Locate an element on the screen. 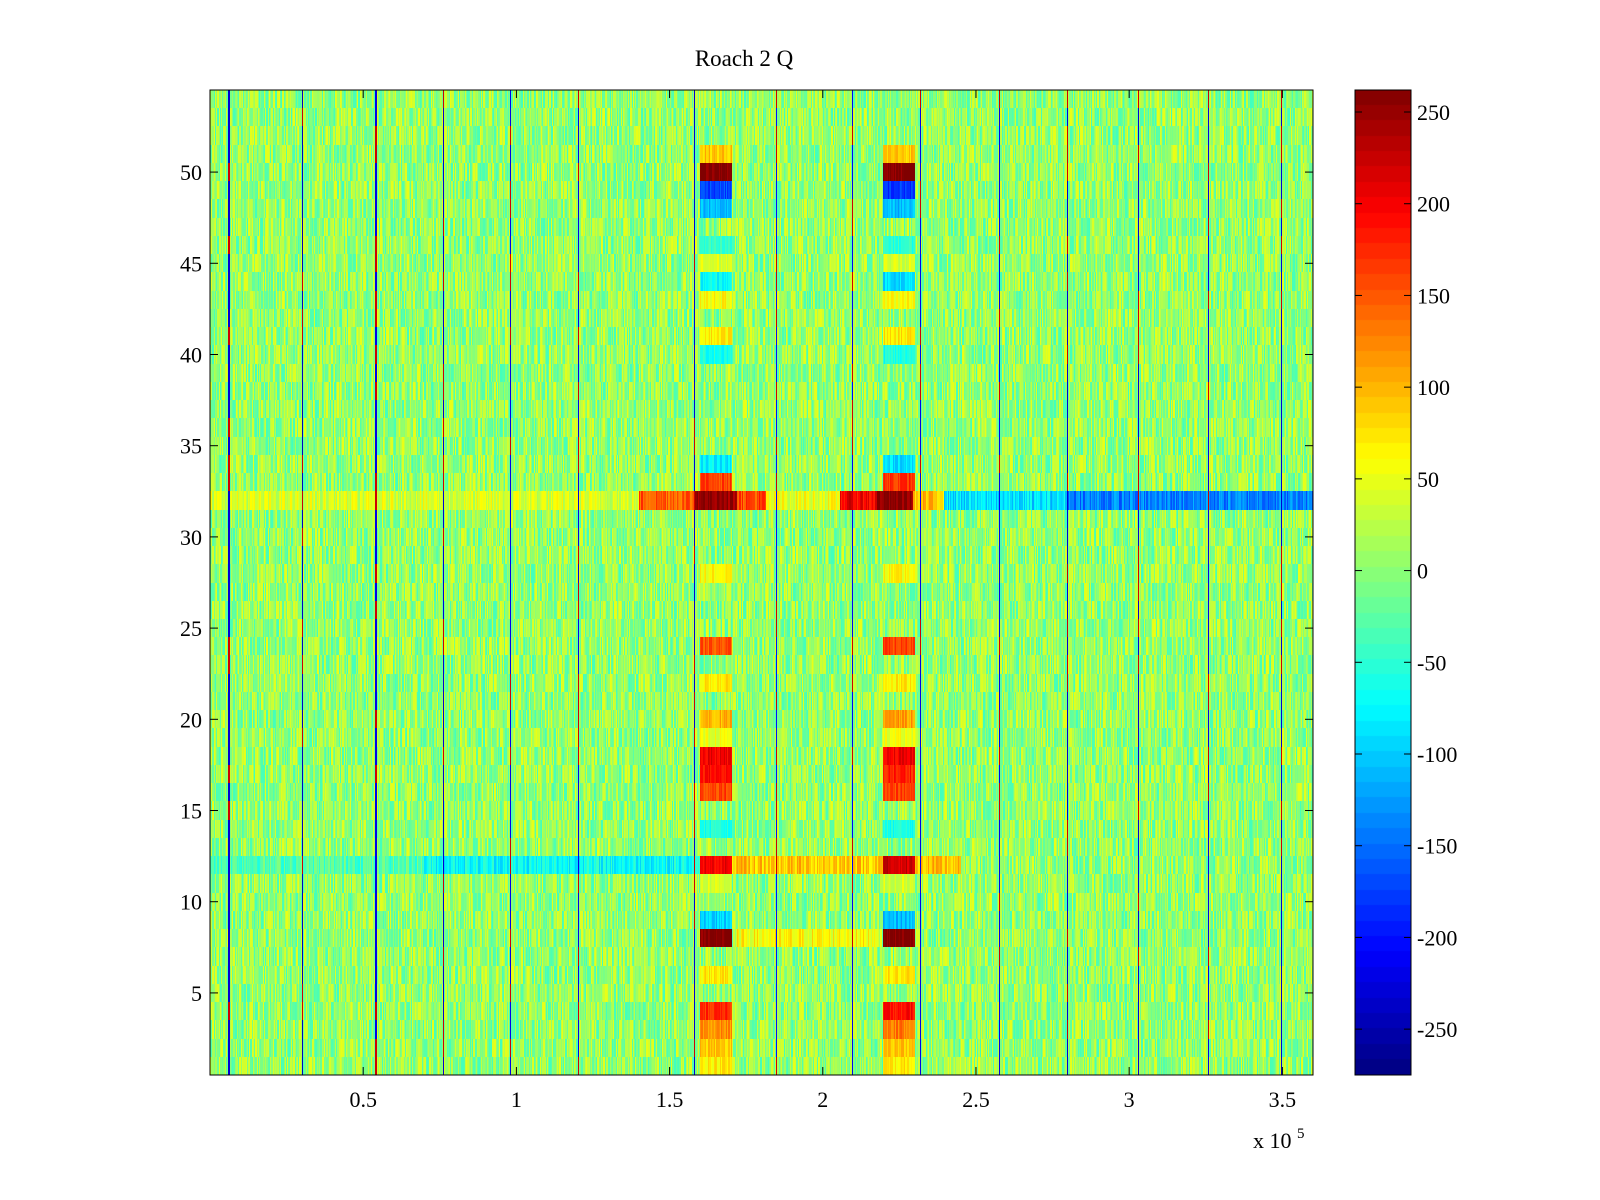  colorbar-tick-label: -100 is located at coordinates (1437, 754).